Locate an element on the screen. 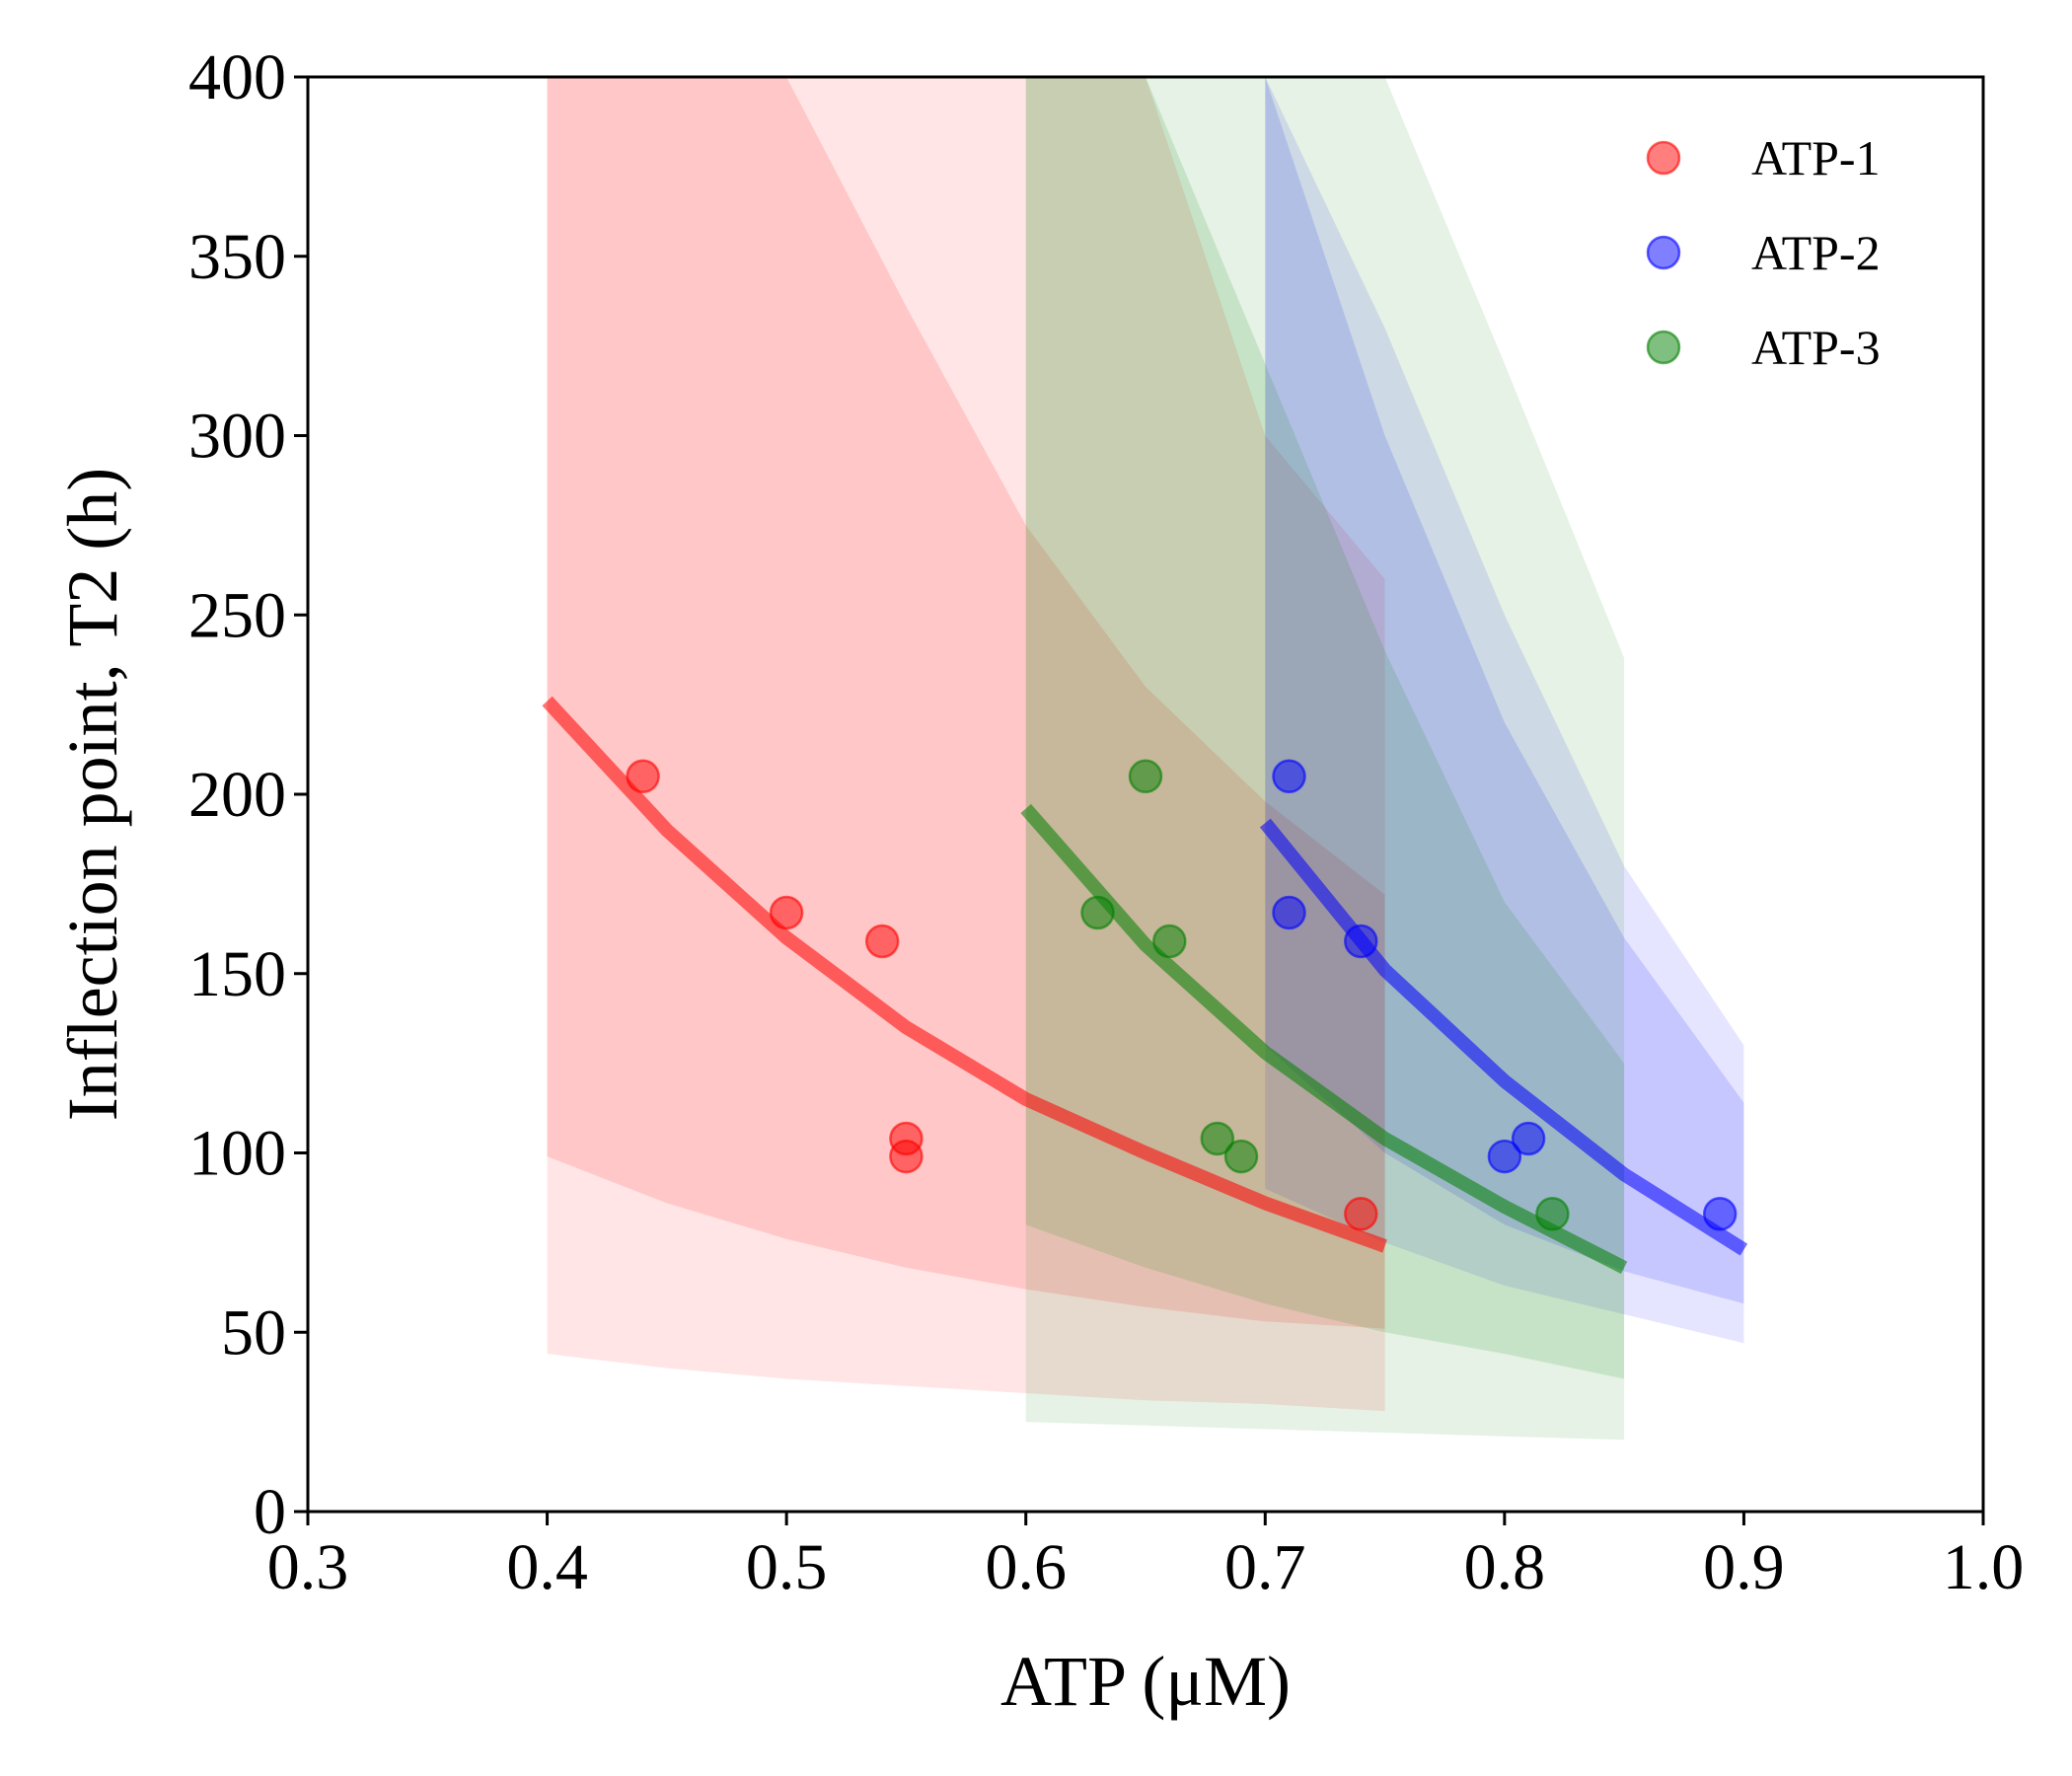 The image size is (2072, 1776). x-tick-label: 0.8 is located at coordinates (1505, 1567).